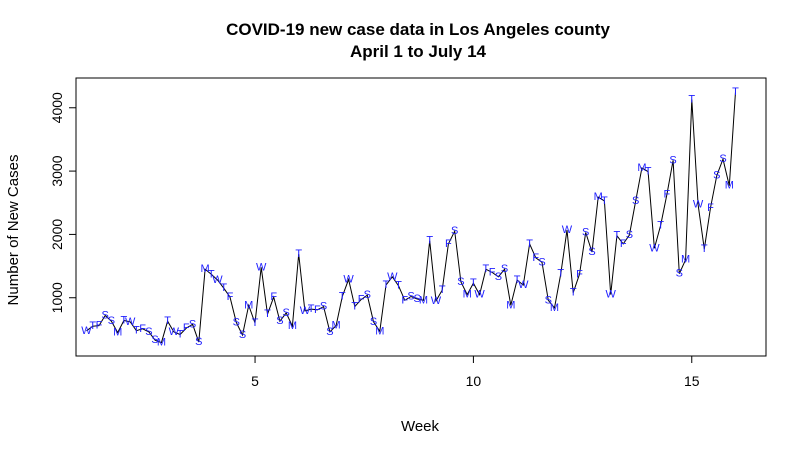  What do you see at coordinates (57, 234) in the screenshot?
I see `y-tick-label: 2000` at bounding box center [57, 234].